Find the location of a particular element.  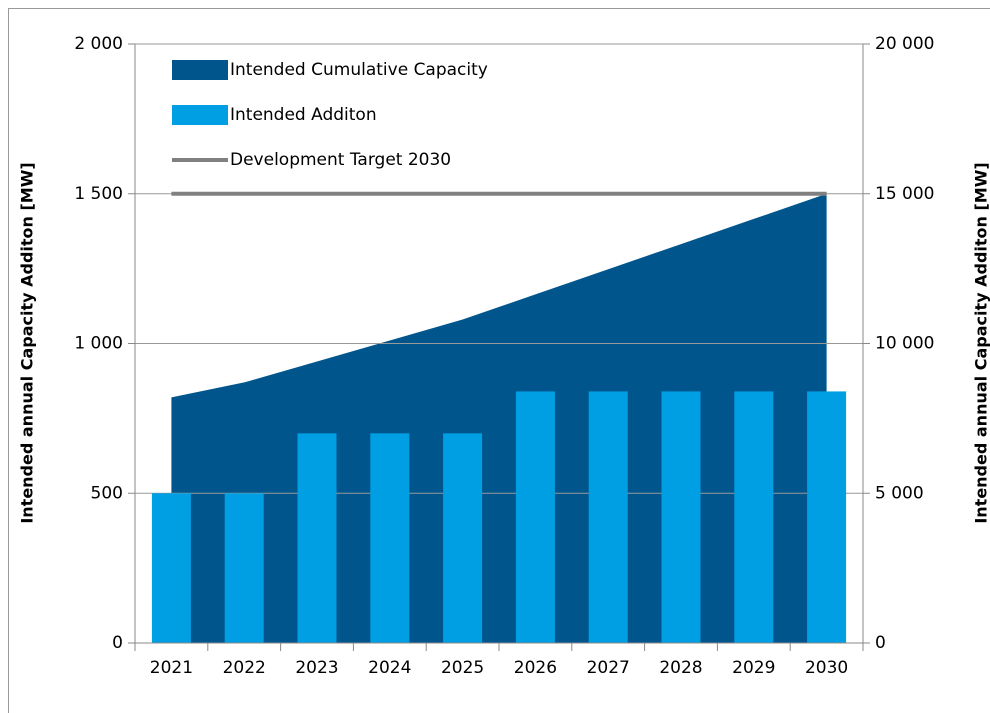

y-tick-label: 2 000 is located at coordinates (98, 44).